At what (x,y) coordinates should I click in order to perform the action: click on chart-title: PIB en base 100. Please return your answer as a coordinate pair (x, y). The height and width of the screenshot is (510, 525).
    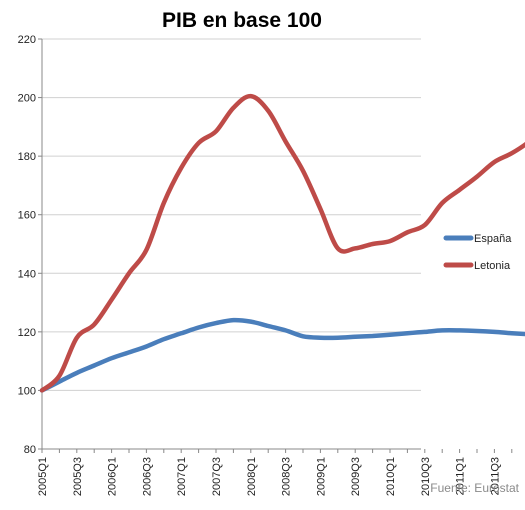
    Looking at the image, I should click on (242, 20).